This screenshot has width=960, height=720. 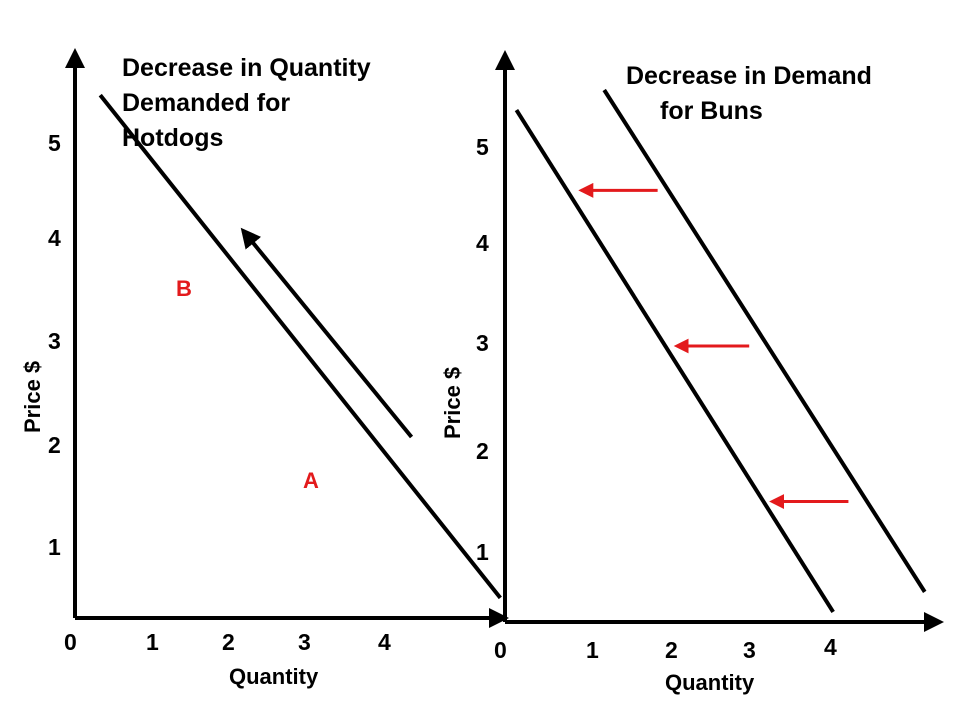 What do you see at coordinates (311, 480) in the screenshot?
I see `point-label-a: A` at bounding box center [311, 480].